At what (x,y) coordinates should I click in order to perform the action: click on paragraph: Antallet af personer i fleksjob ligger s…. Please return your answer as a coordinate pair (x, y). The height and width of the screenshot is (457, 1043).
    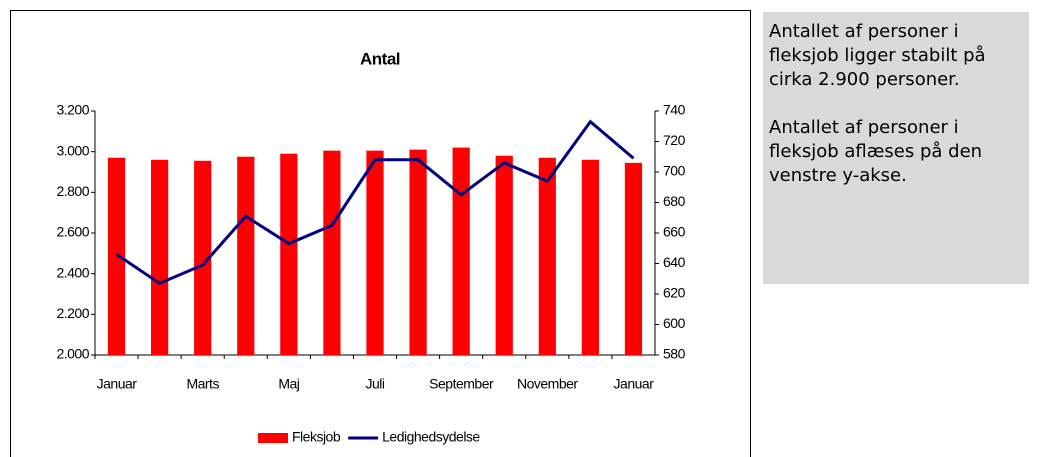
    Looking at the image, I should click on (877, 55).